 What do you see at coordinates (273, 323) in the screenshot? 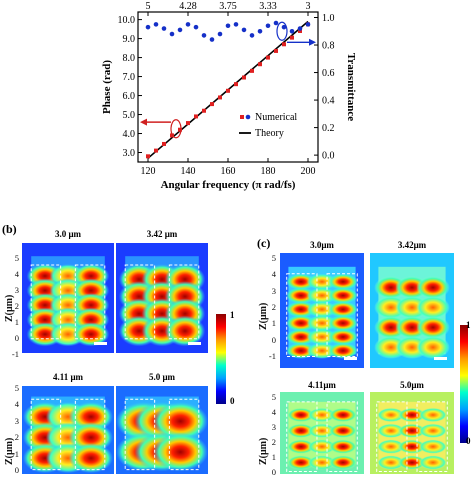
I see `panel-c-z-tick-top: 1` at bounding box center [273, 323].